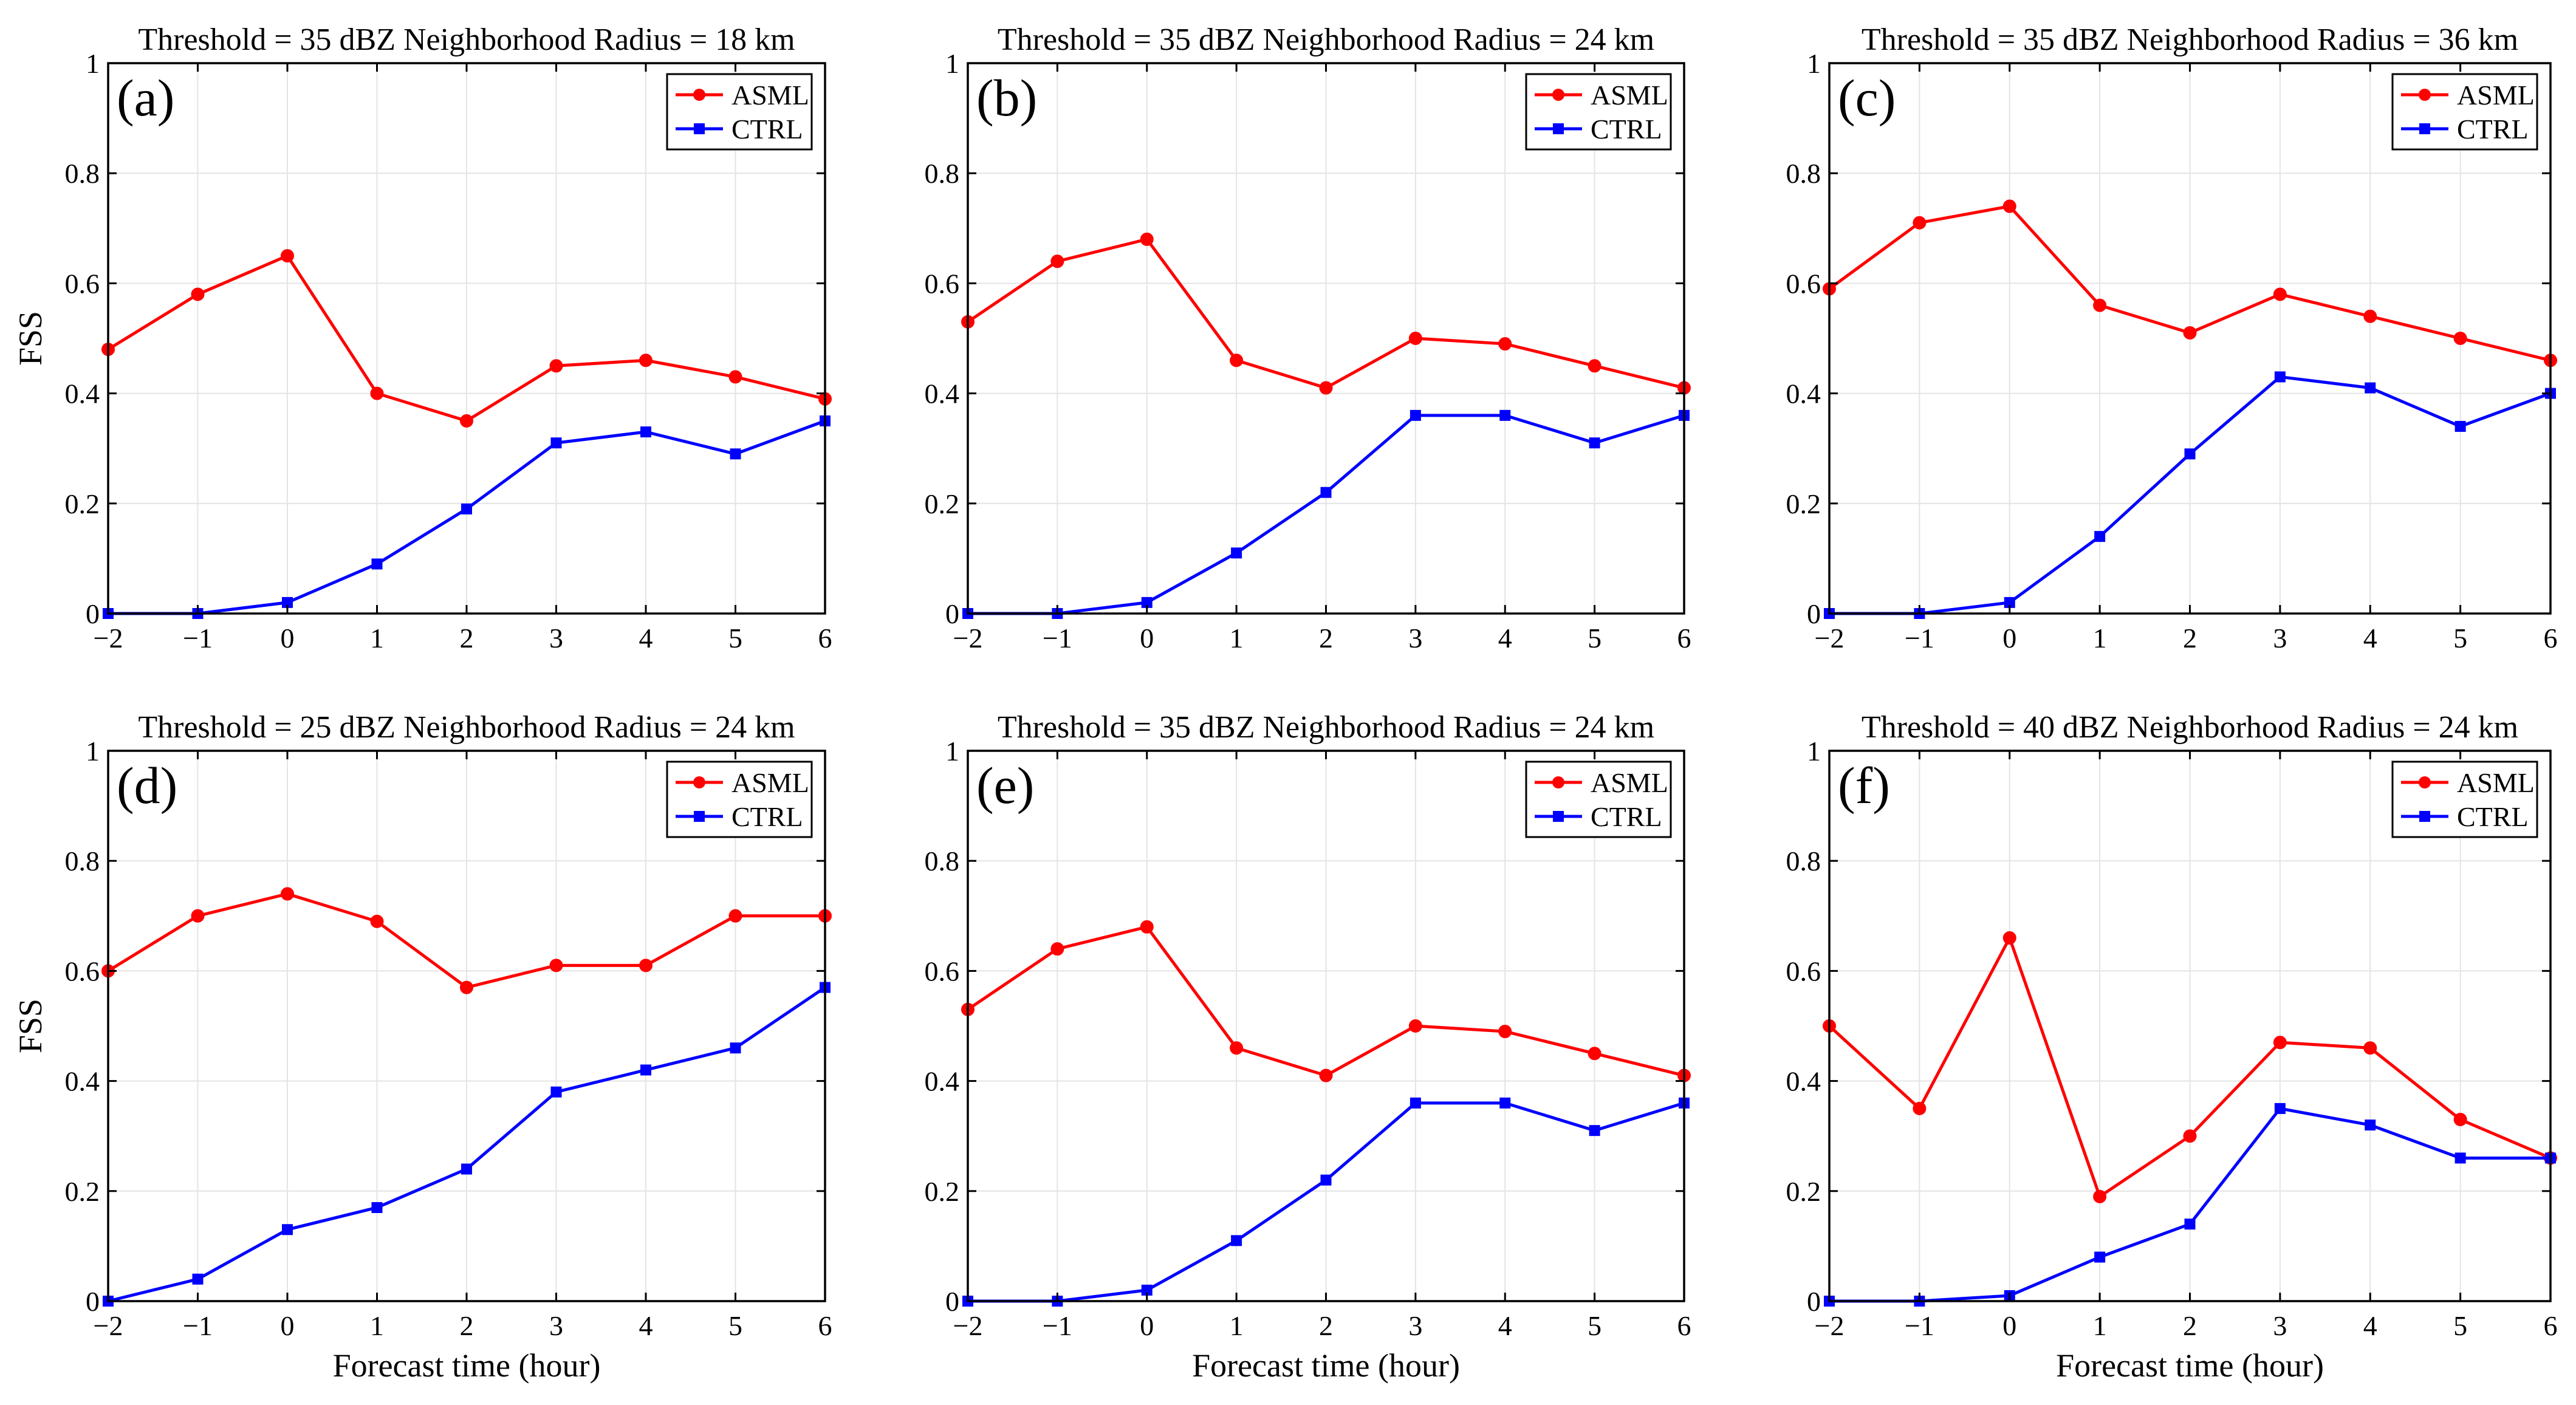 The width and height of the screenshot is (2576, 1405). Describe the element at coordinates (1505, 1325) in the screenshot. I see `x-tick-label: 4` at that location.